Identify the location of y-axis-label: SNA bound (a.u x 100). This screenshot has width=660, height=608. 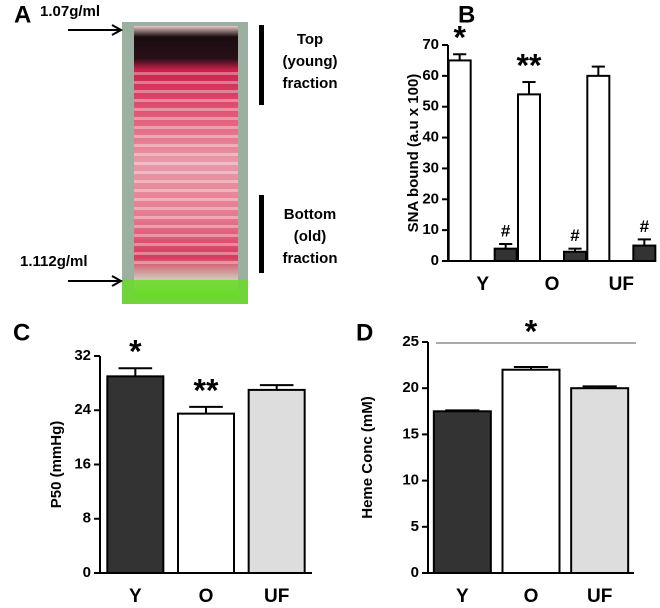
(413, 153).